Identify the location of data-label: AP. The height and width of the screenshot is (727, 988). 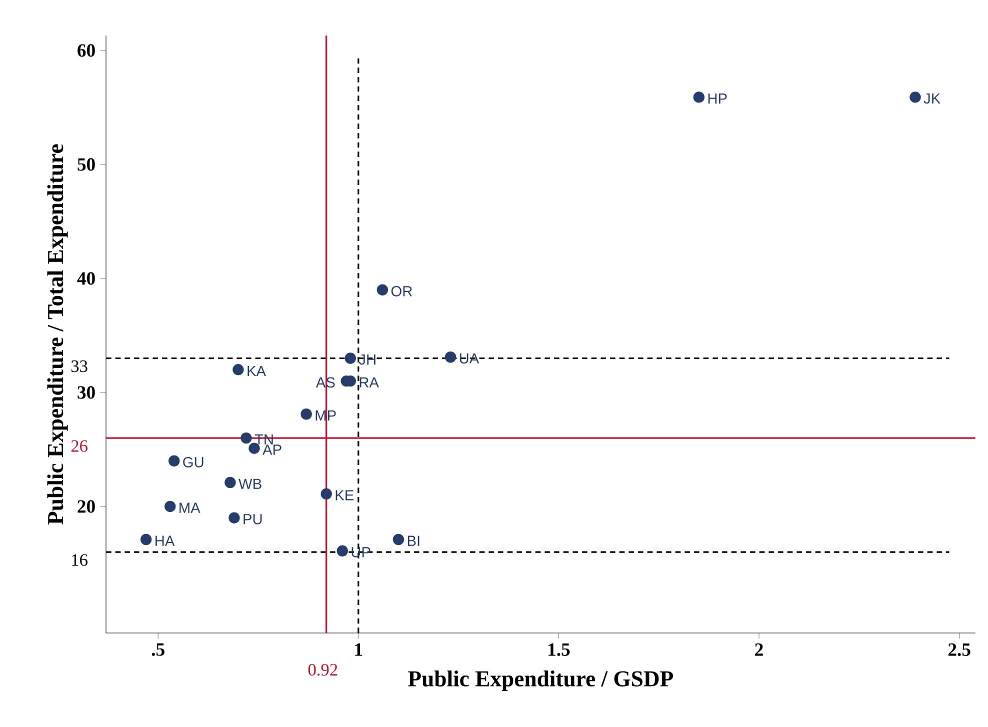
(272, 449).